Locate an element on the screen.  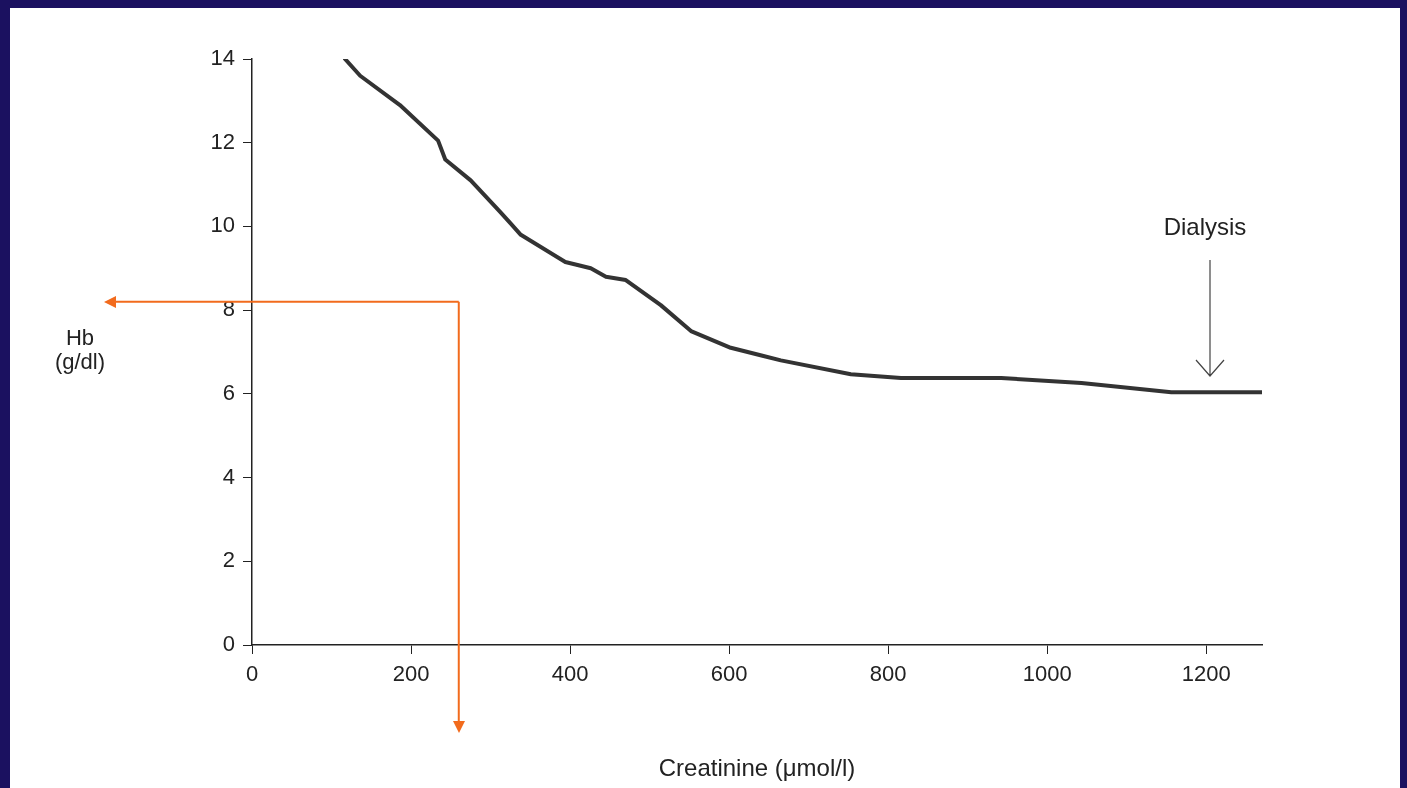
annotation: Dialysis is located at coordinates (1205, 226).